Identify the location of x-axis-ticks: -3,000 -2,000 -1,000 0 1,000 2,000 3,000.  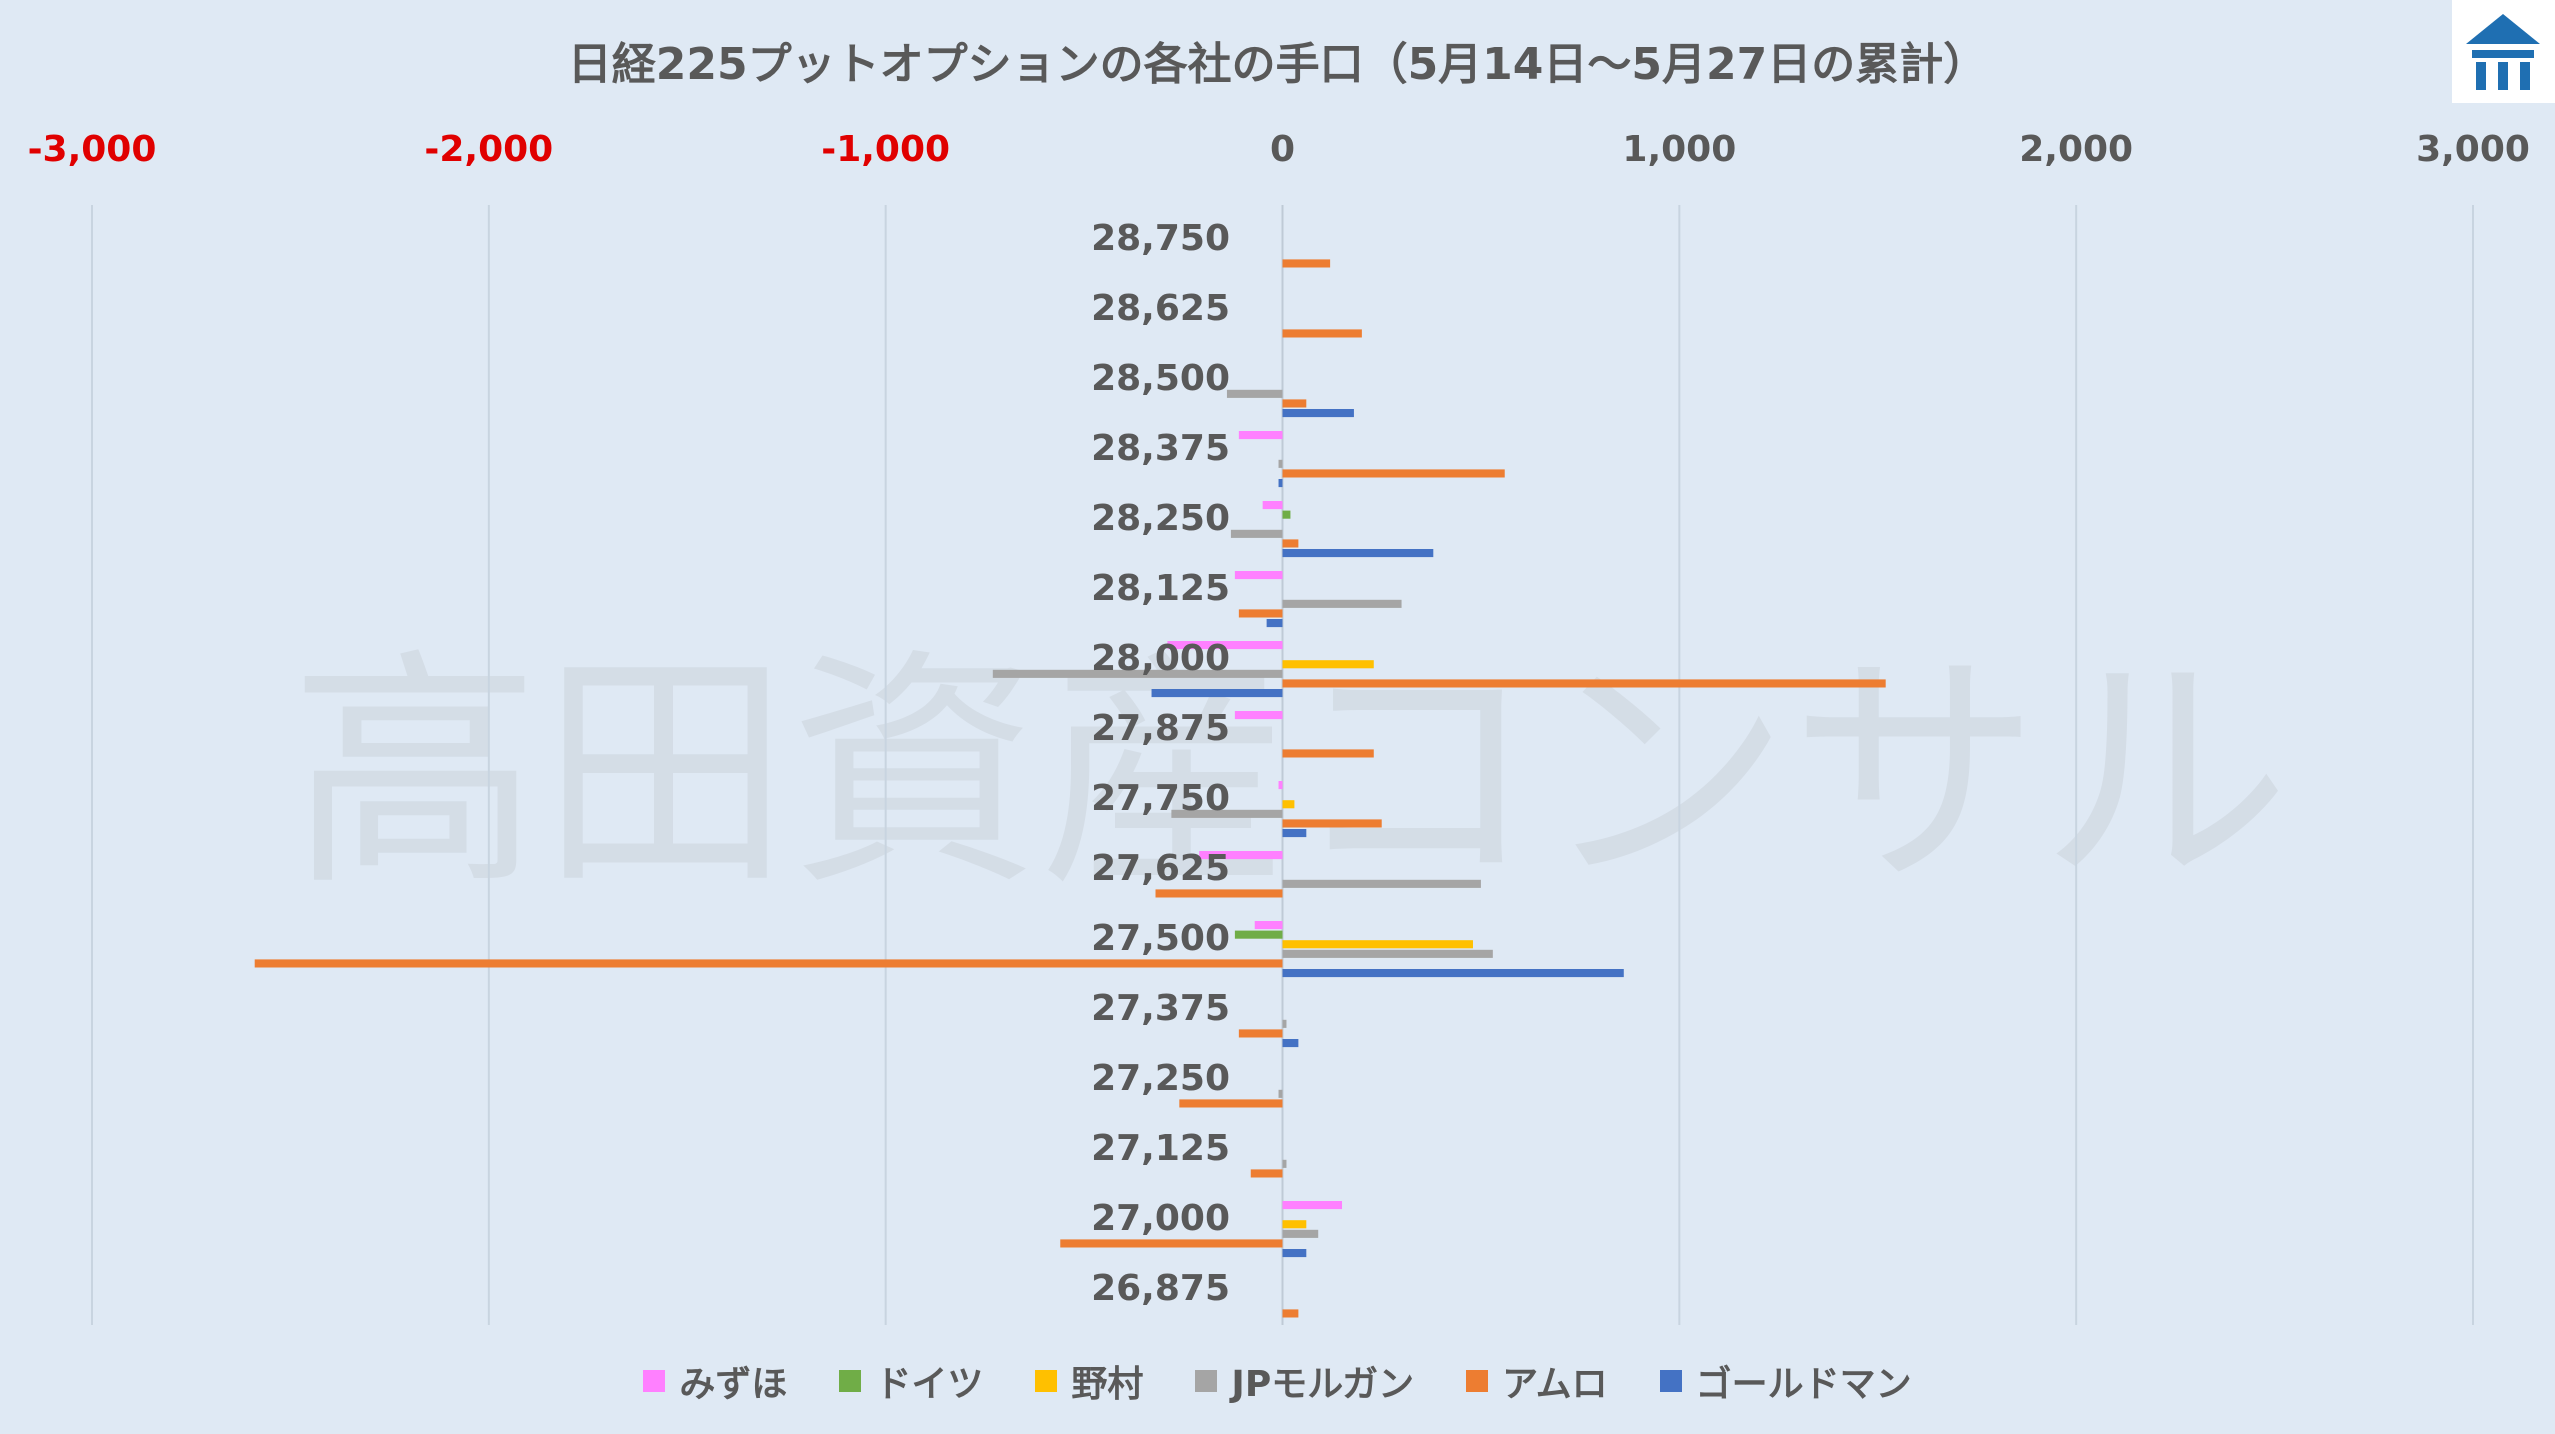
(1279, 149).